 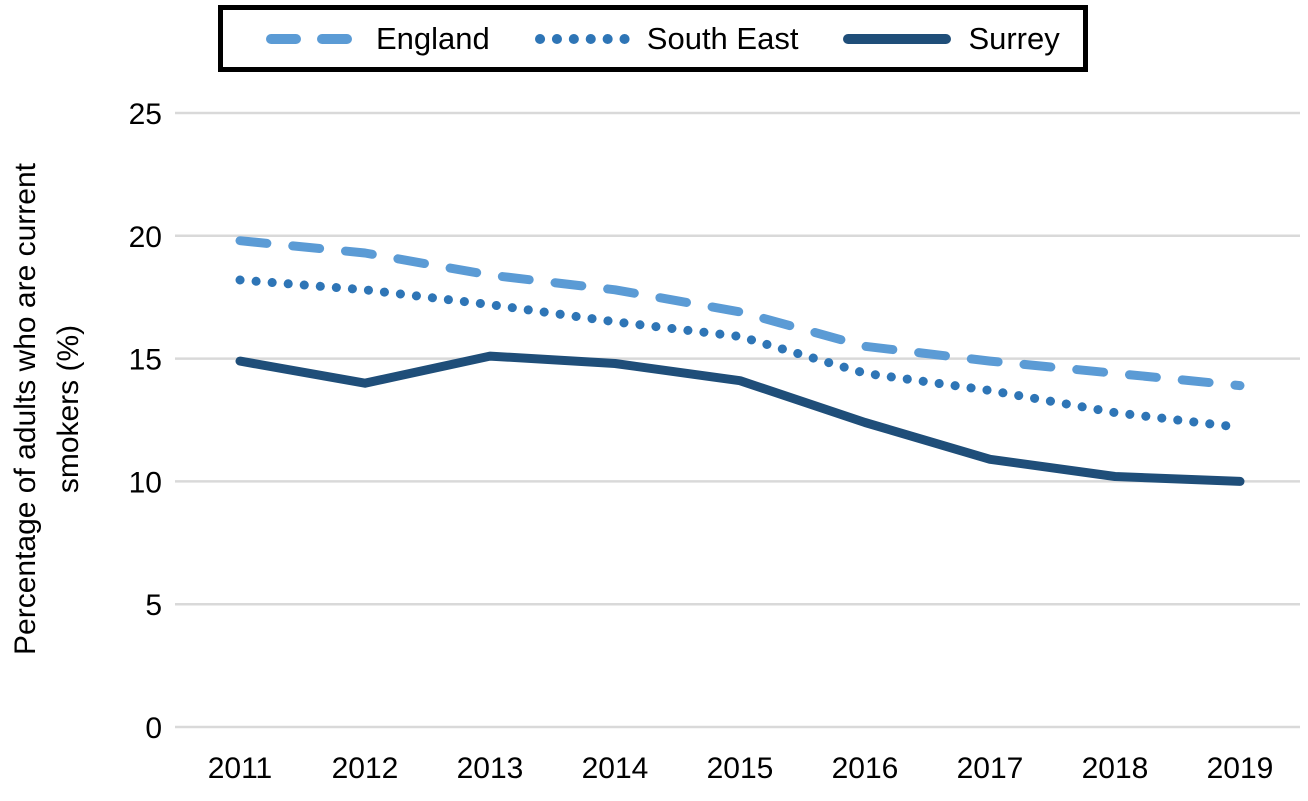 What do you see at coordinates (897, 39) in the screenshot?
I see `surrey-solid-line-icon` at bounding box center [897, 39].